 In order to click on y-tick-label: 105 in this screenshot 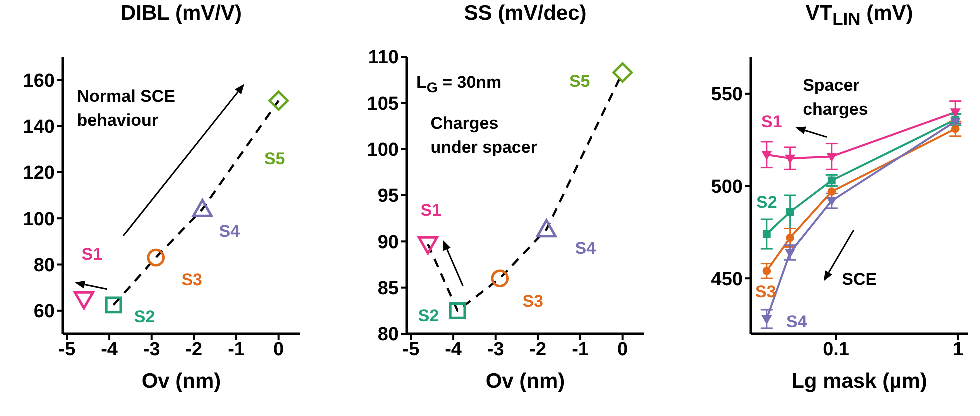, I will do `click(383, 104)`.